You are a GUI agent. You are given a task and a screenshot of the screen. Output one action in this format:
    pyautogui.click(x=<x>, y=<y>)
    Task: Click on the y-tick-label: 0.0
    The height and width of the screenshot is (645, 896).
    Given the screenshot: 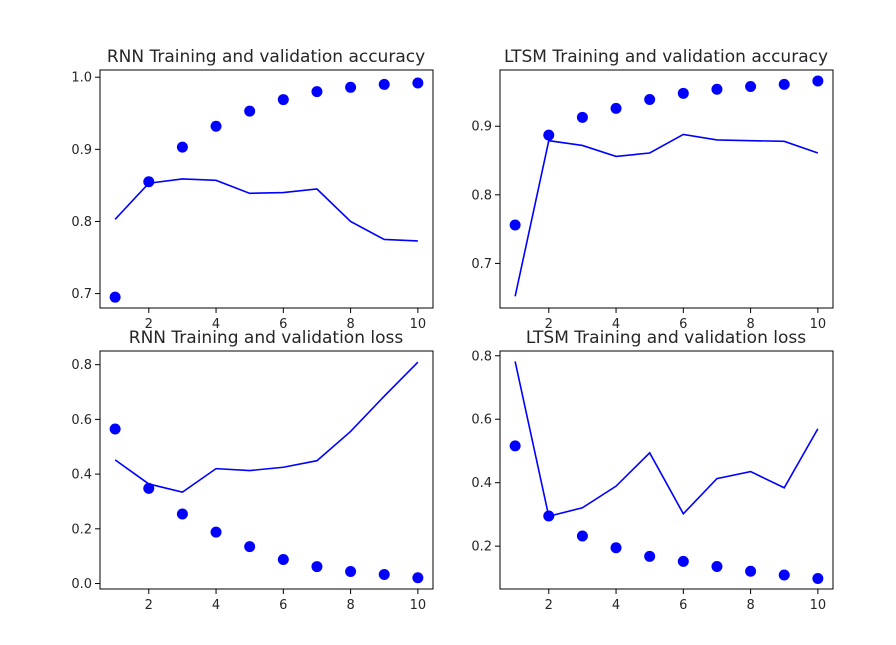 What is the action you would take?
    pyautogui.click(x=81, y=584)
    